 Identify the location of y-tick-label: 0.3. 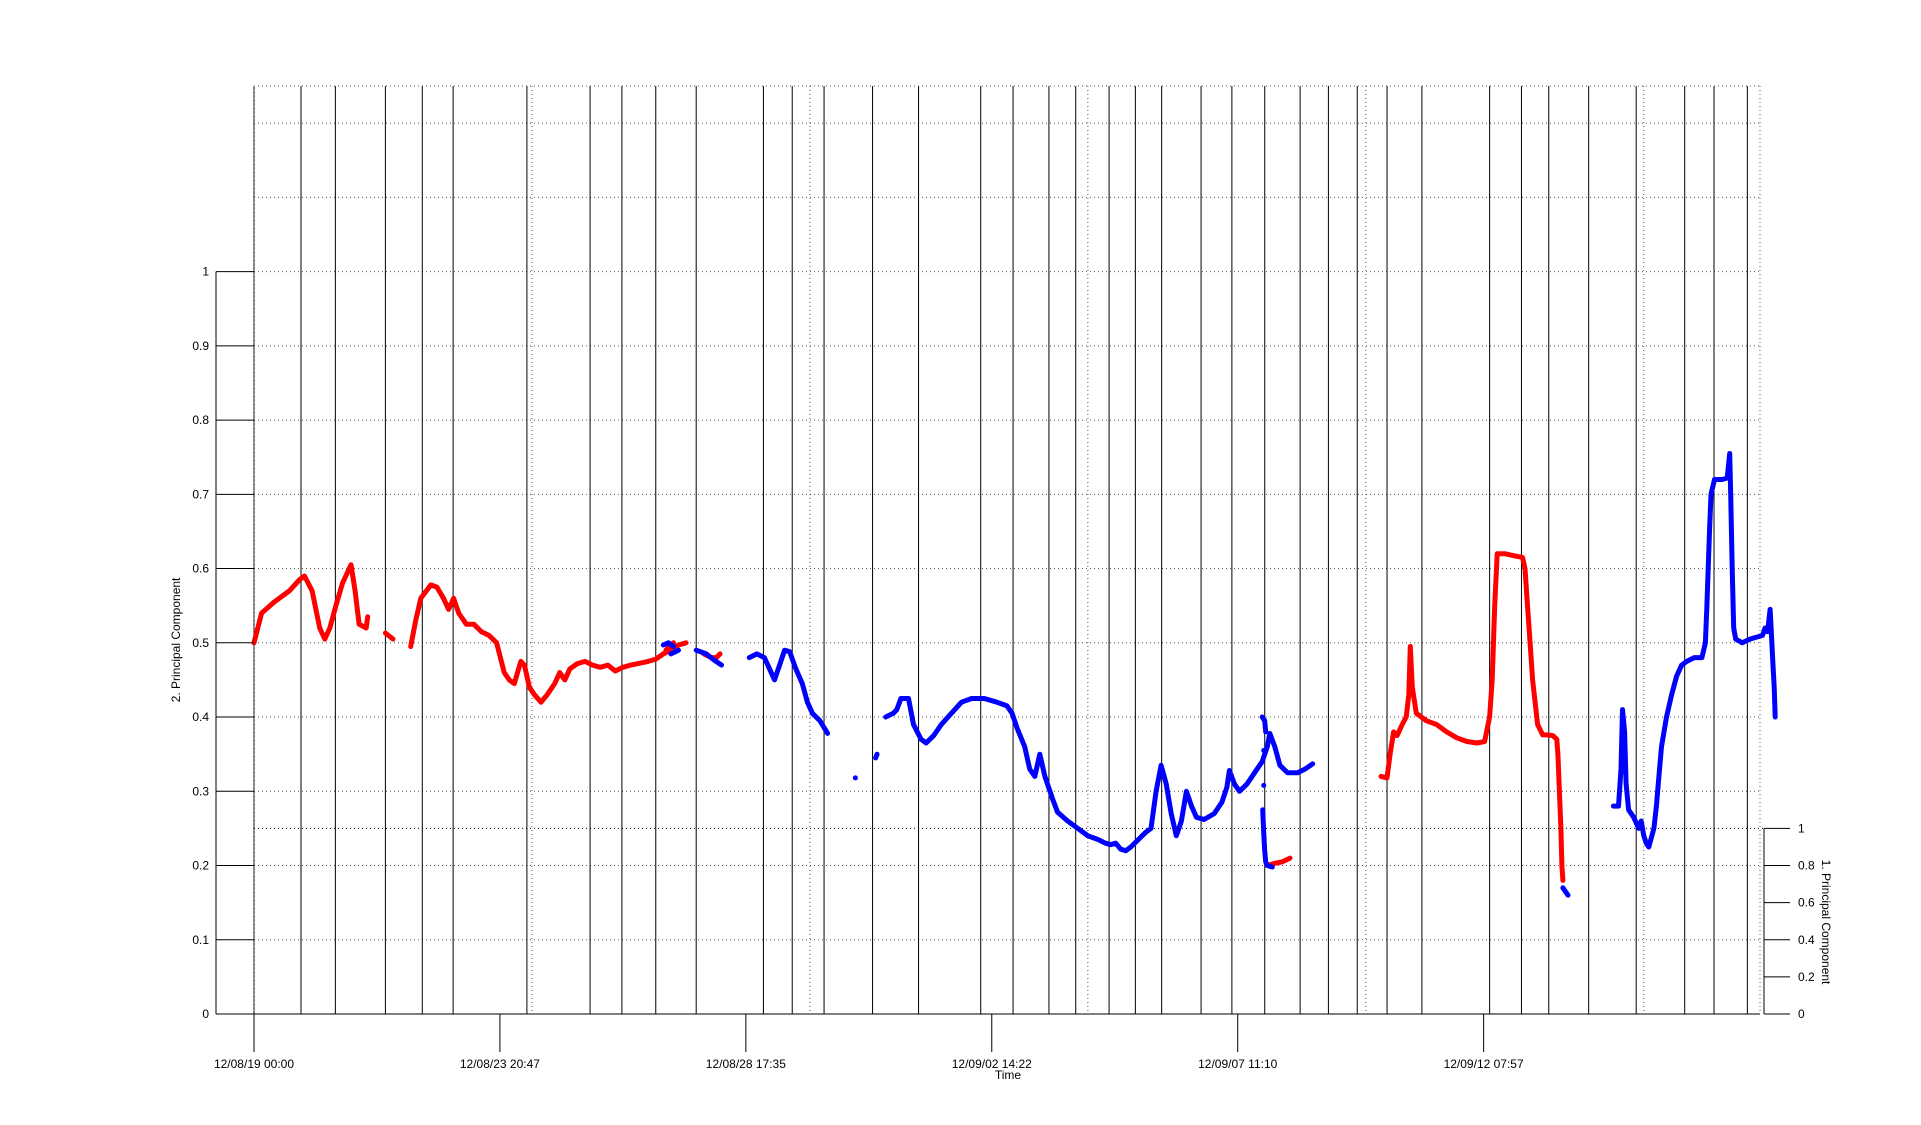
(200, 791).